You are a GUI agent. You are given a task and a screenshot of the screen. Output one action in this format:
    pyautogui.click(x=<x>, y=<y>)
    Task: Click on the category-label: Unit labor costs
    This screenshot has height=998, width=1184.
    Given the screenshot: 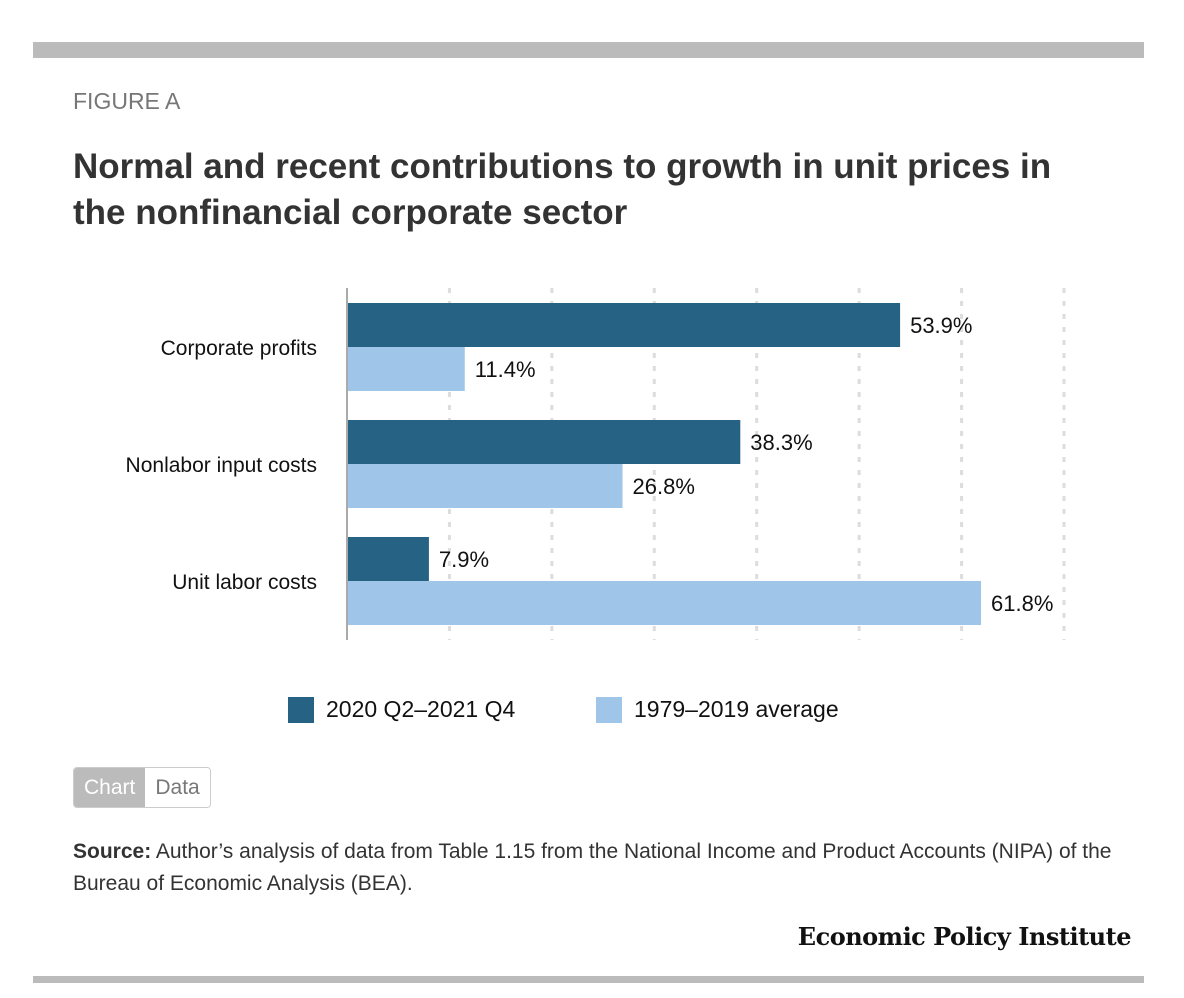 What is the action you would take?
    pyautogui.click(x=244, y=582)
    